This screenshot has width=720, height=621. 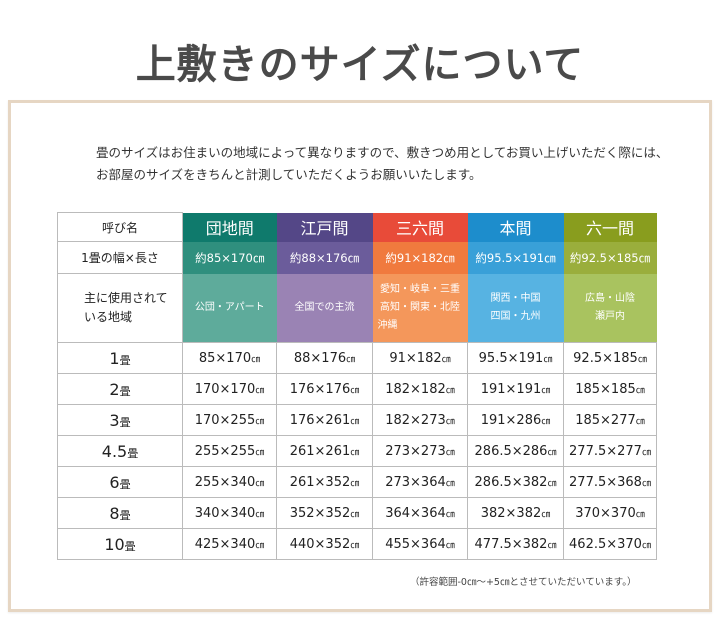 What do you see at coordinates (420, 257) in the screenshot?
I see `tatami-size: 約91×182㎝` at bounding box center [420, 257].